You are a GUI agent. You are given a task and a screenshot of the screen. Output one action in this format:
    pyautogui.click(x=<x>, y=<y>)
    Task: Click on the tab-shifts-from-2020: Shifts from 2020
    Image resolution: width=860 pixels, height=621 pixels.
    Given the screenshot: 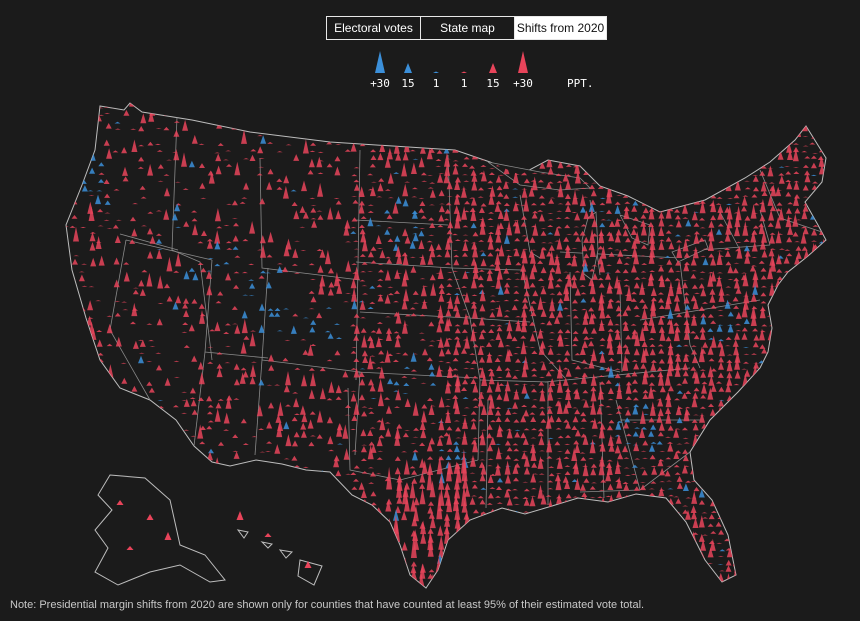 What is the action you would take?
    pyautogui.click(x=560, y=28)
    